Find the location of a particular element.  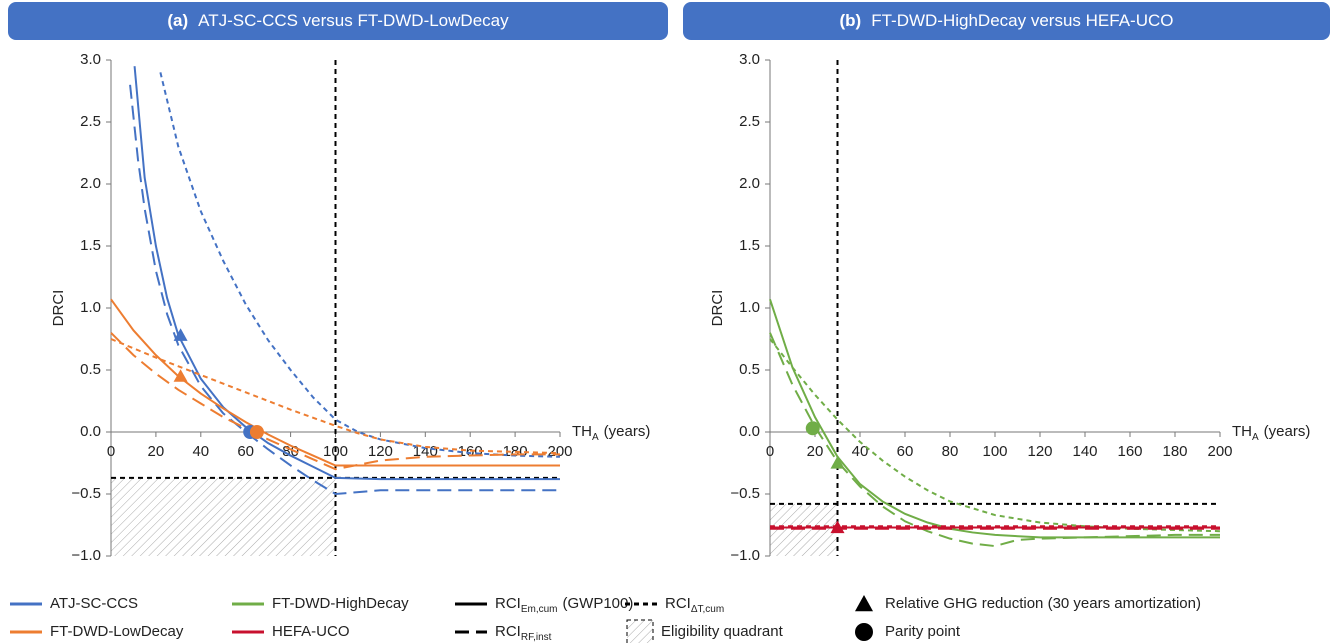

legend-text: Parity point is located at coordinates (923, 631).